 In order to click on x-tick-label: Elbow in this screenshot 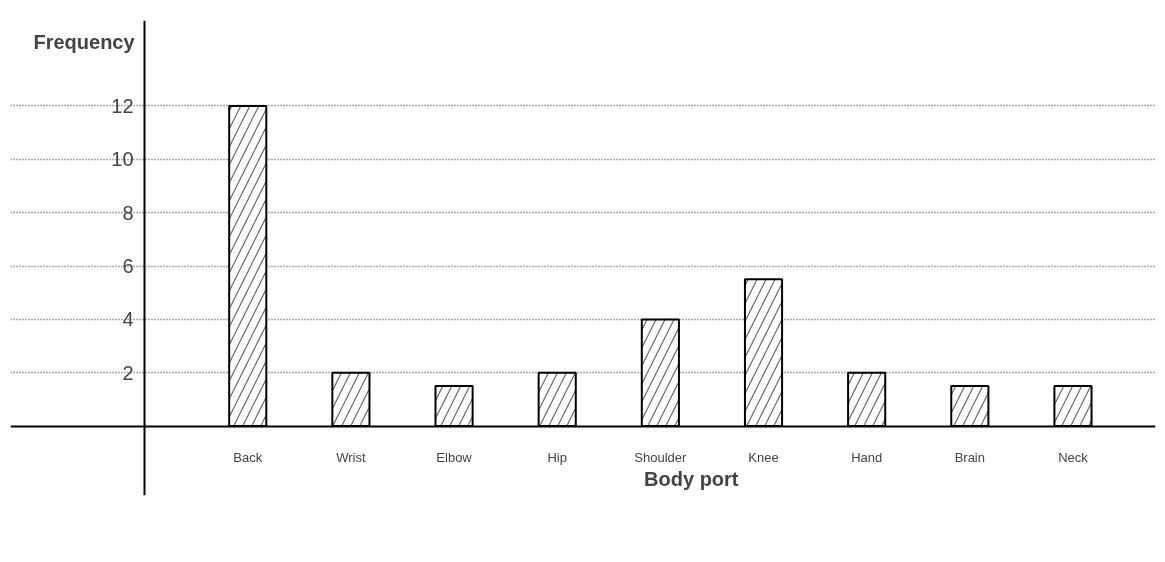, I will do `click(454, 458)`.